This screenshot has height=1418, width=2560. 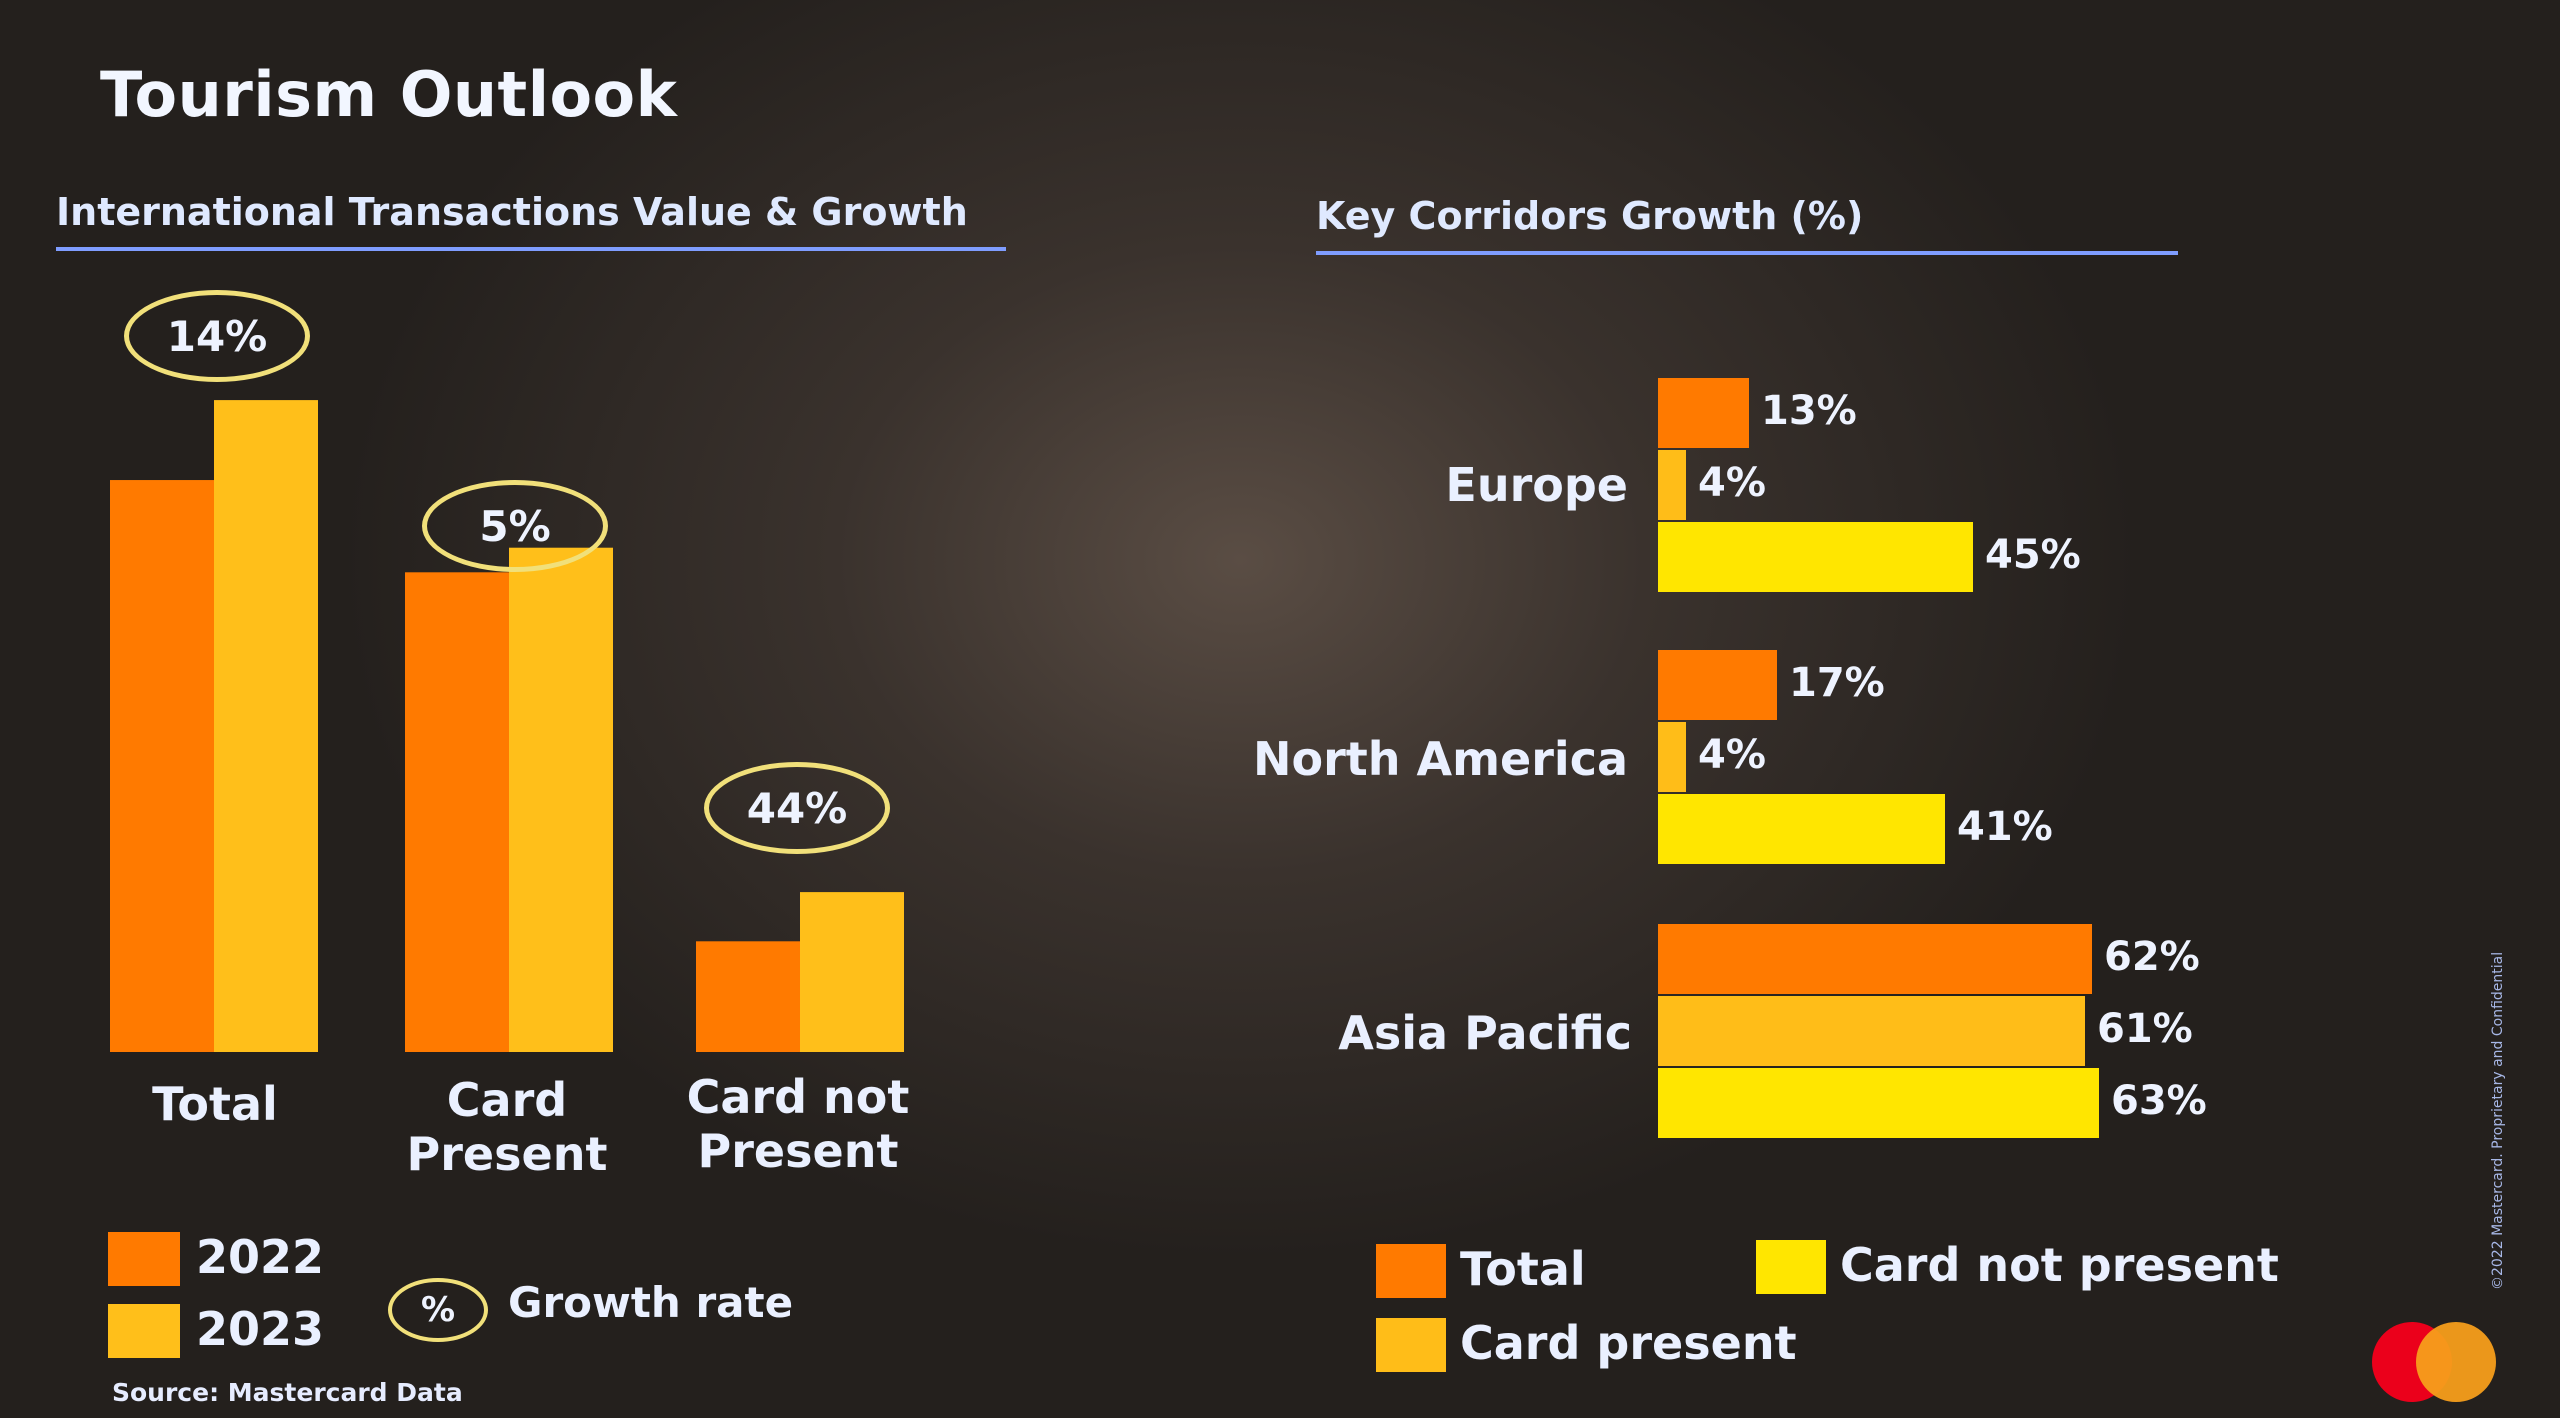 What do you see at coordinates (2033, 555) in the screenshot?
I see `hbar-value-card-not-present-europe: 45%` at bounding box center [2033, 555].